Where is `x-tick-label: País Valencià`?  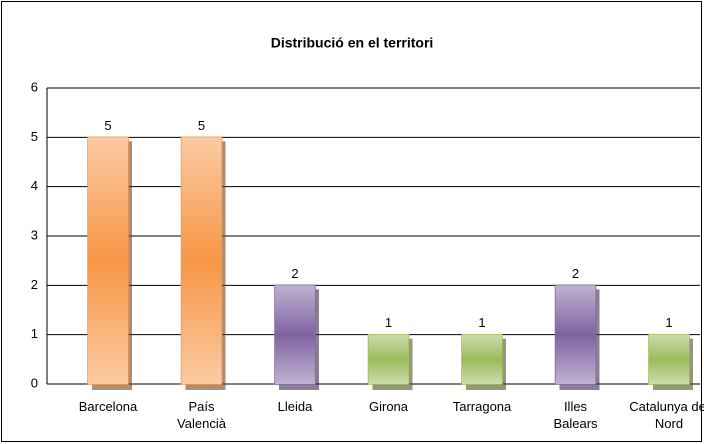
x-tick-label: País Valencià is located at coordinates (202, 415).